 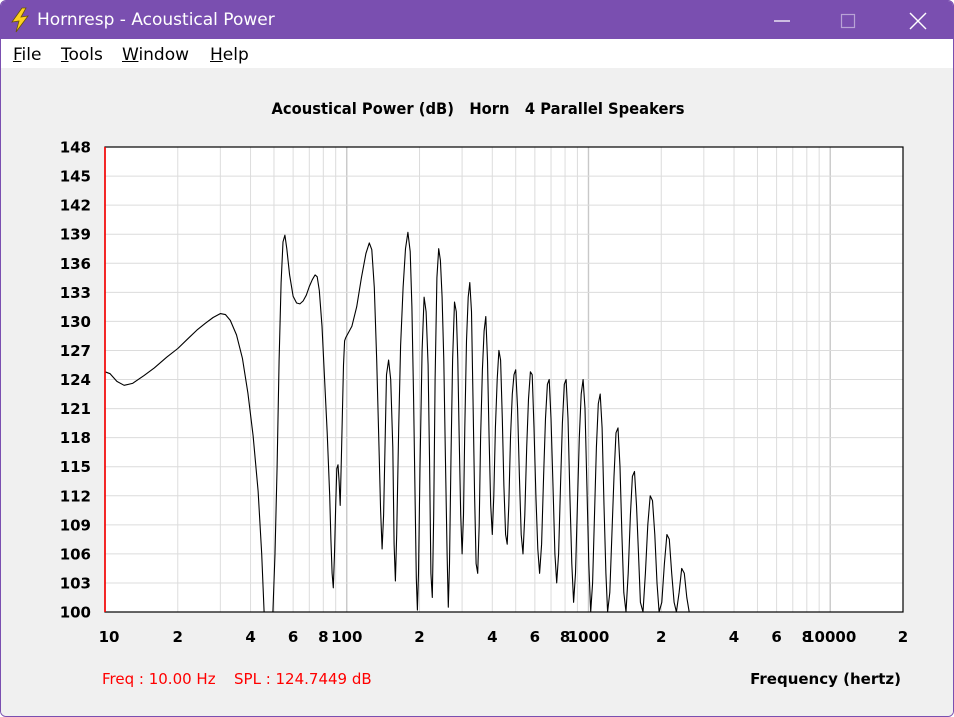 What do you see at coordinates (20, 20) in the screenshot?
I see `lightning-bolt-icon` at bounding box center [20, 20].